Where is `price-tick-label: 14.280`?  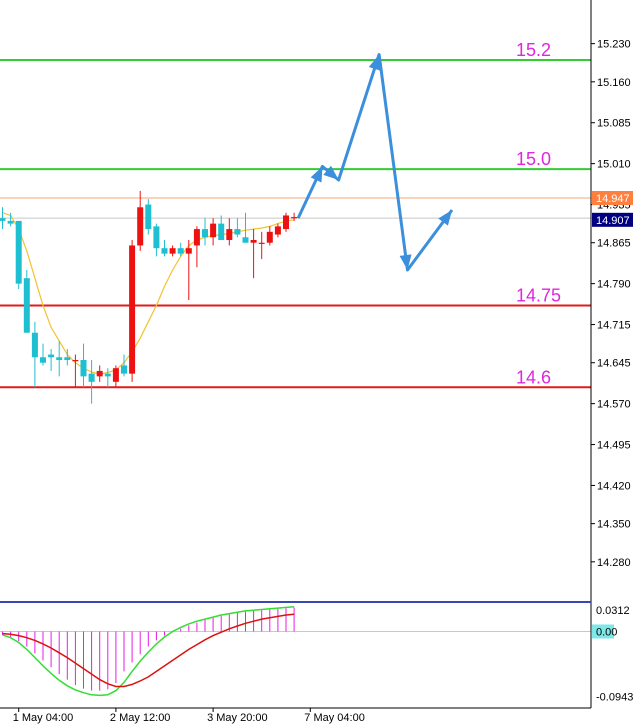 price-tick-label: 14.280 is located at coordinates (614, 563).